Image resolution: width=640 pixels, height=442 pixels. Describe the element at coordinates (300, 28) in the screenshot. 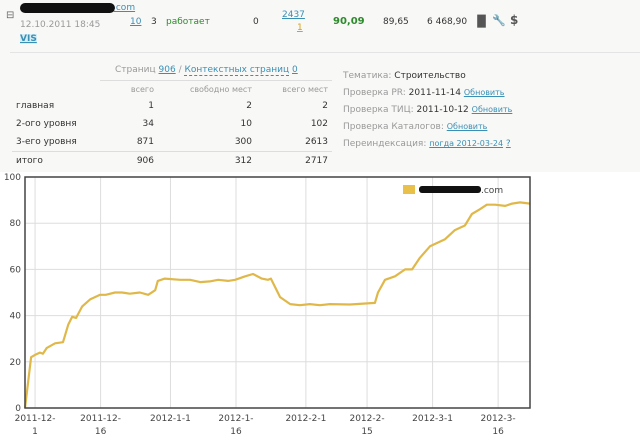

I see `bottom-link: 1` at that location.